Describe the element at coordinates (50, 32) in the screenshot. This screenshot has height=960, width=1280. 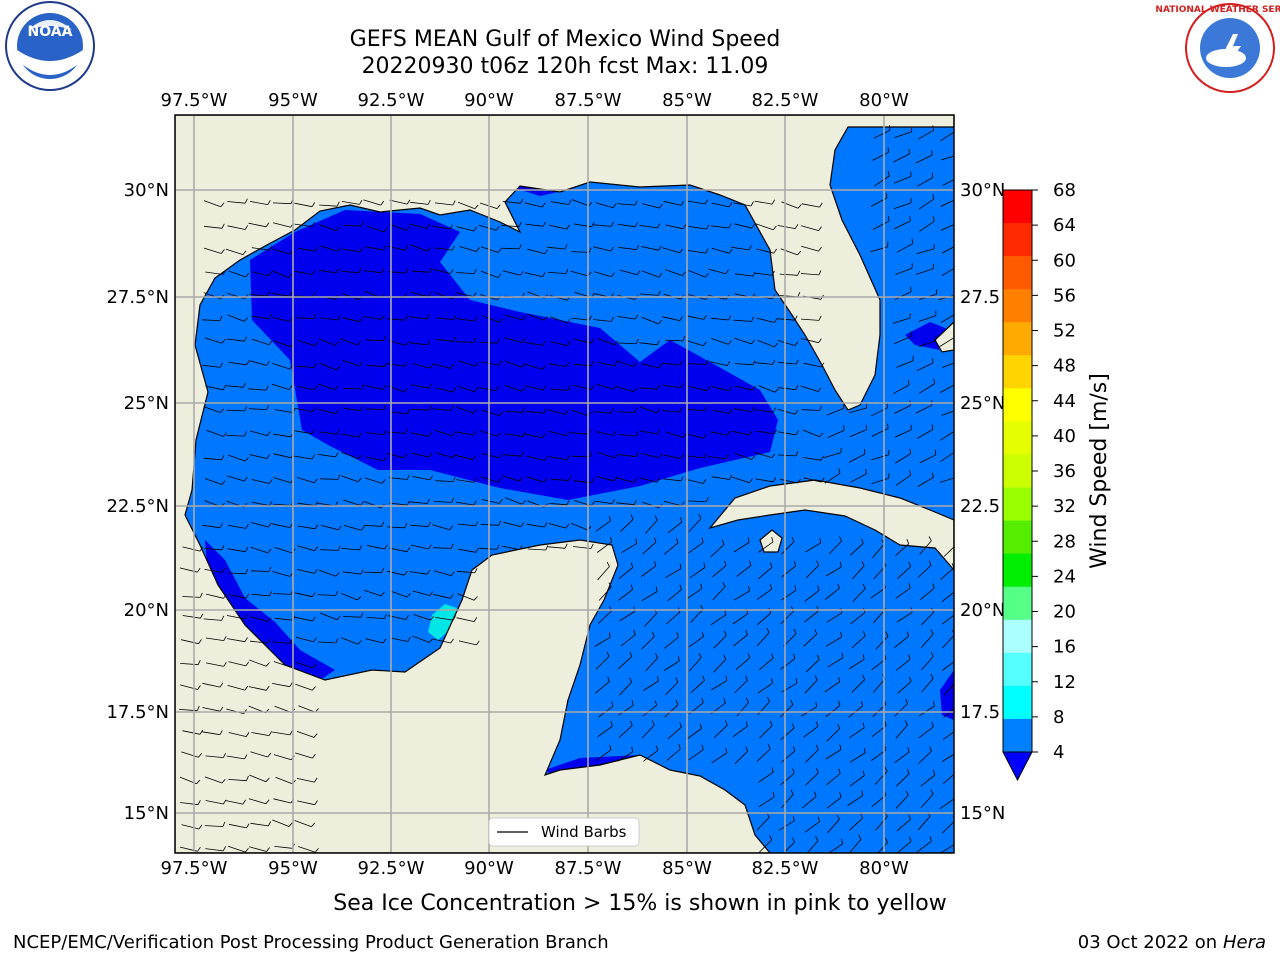
I see `noaa-logo-text: NOAA` at that location.